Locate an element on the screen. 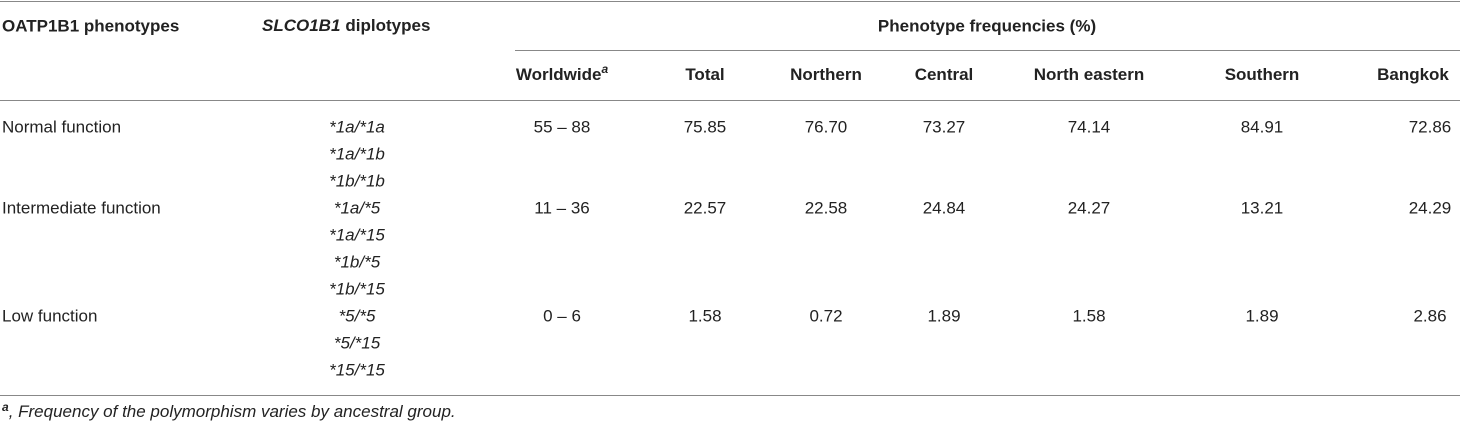 The image size is (1460, 427). value: 76.70 is located at coordinates (826, 126).